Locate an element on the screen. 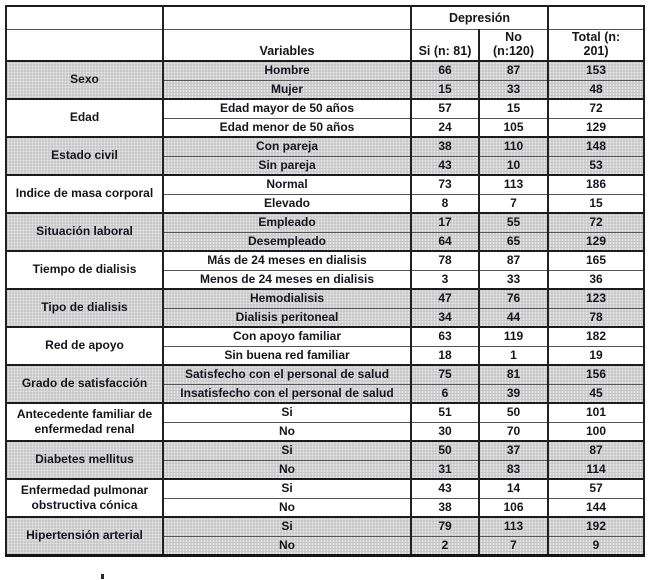 The width and height of the screenshot is (650, 580). si-count-cell: 75 is located at coordinates (445, 374).